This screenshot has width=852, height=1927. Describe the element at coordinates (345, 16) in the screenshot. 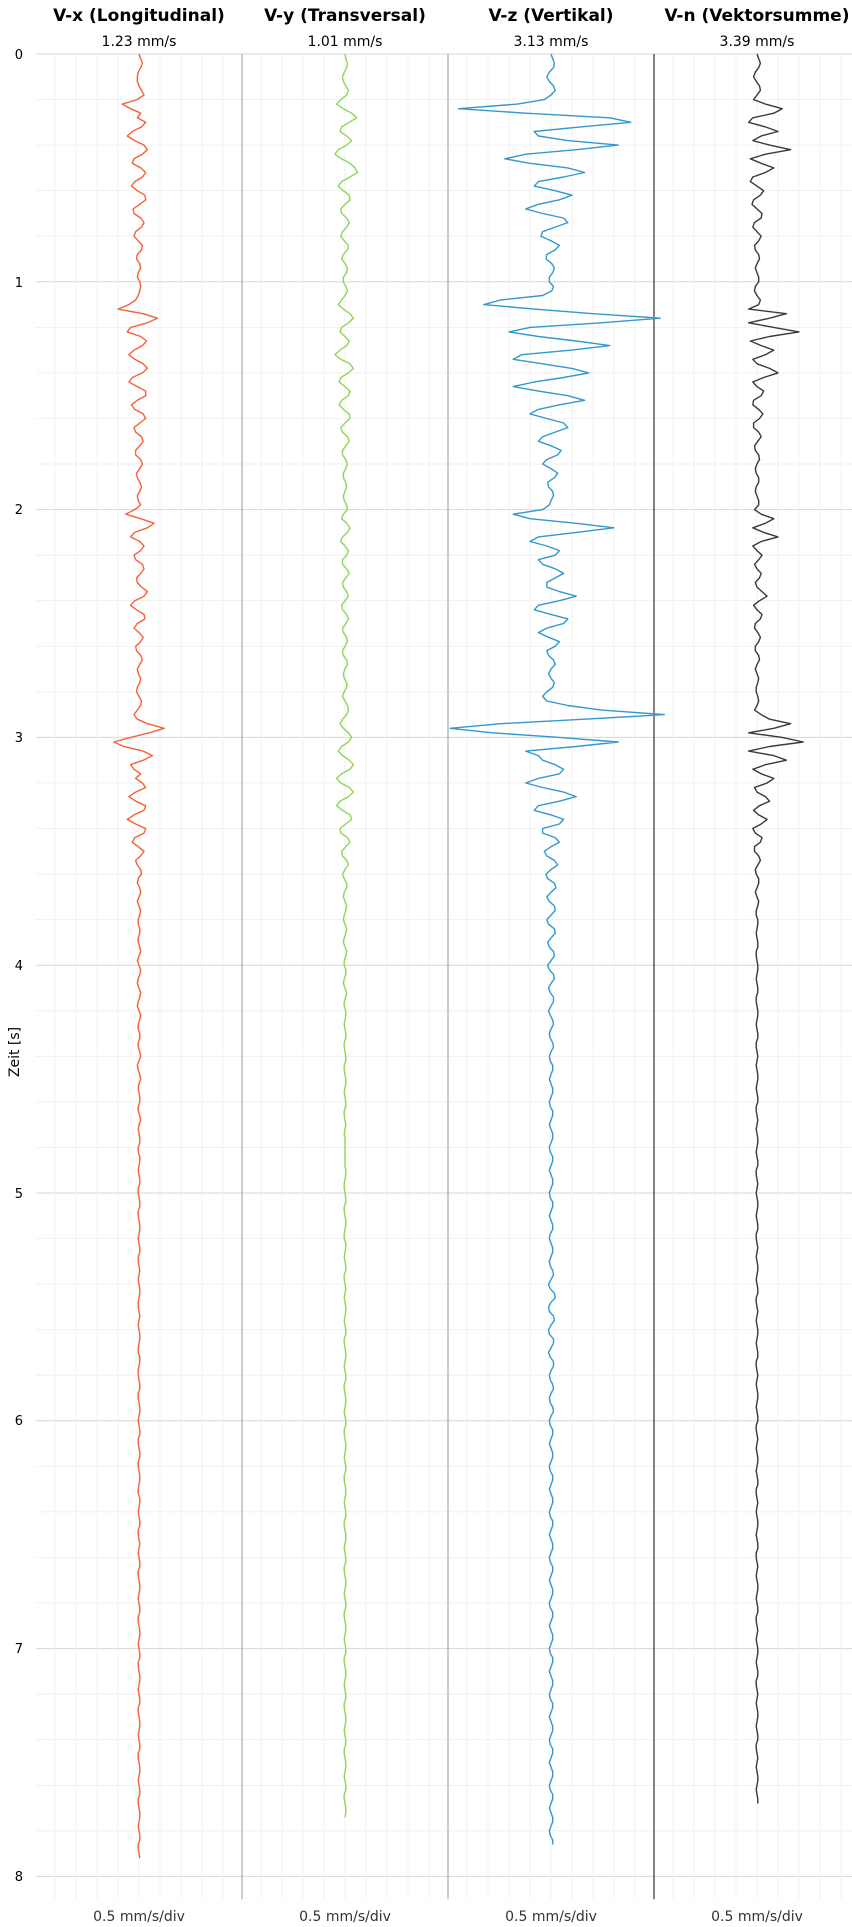

I see `panel-title-vy: V-y (Transversal)` at that location.